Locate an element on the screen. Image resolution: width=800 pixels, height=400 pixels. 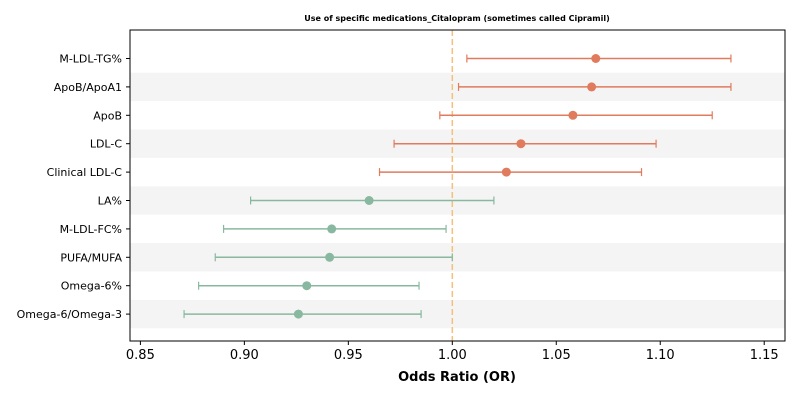
x-tick-label: 1.05 is located at coordinates (556, 355).